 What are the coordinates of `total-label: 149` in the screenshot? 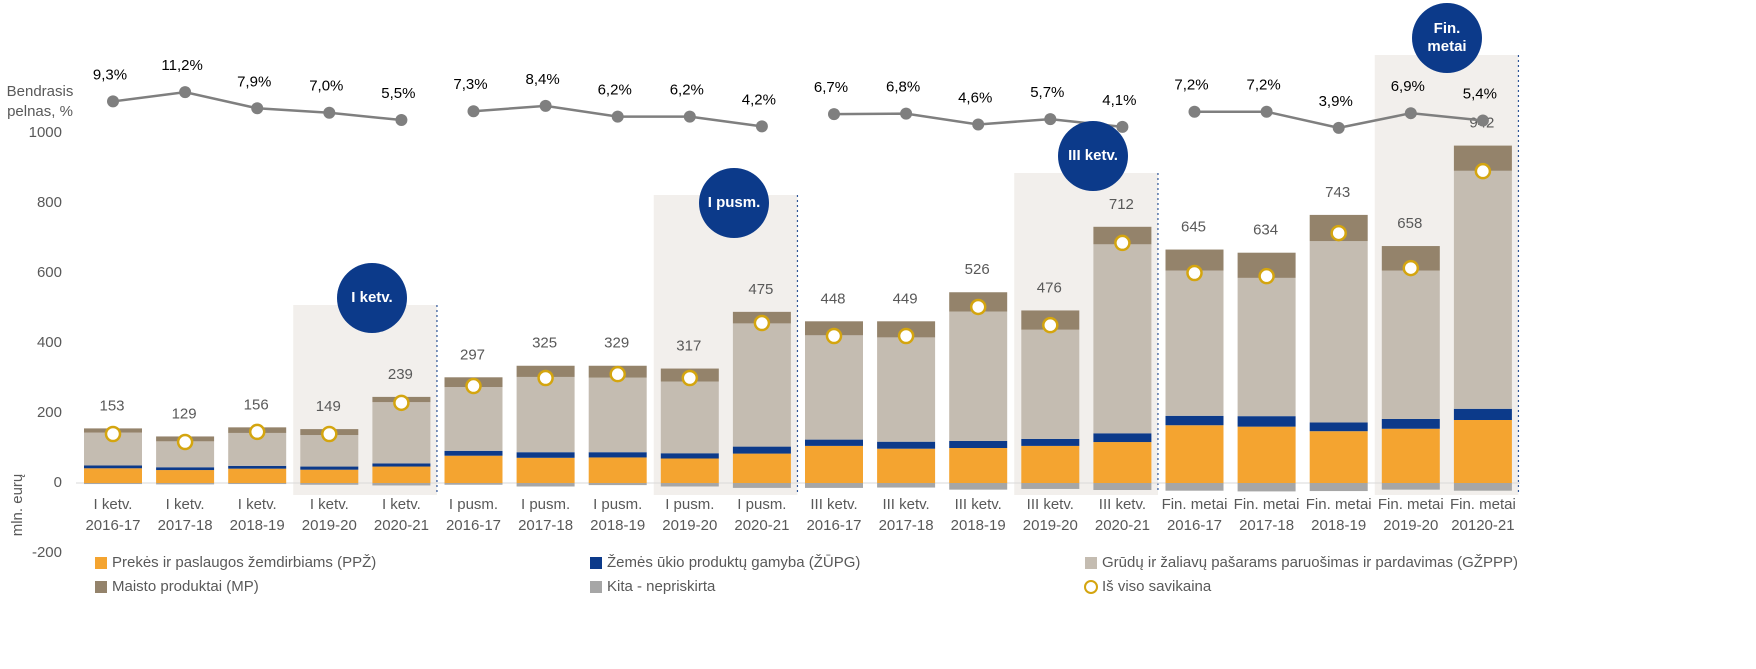 It's located at (328, 406).